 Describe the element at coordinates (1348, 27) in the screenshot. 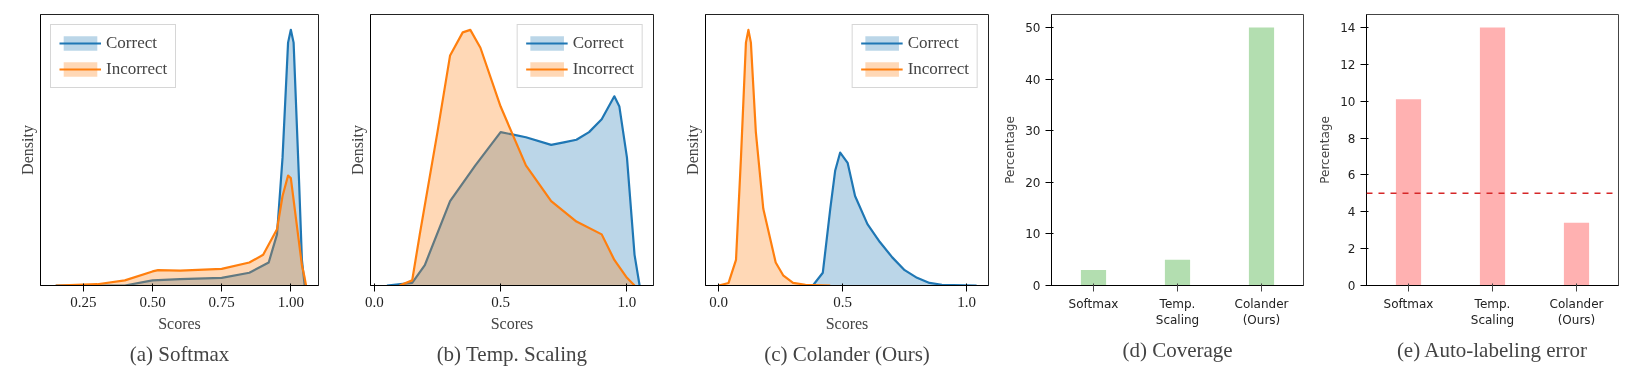

I see `y-tick-label: 14` at that location.